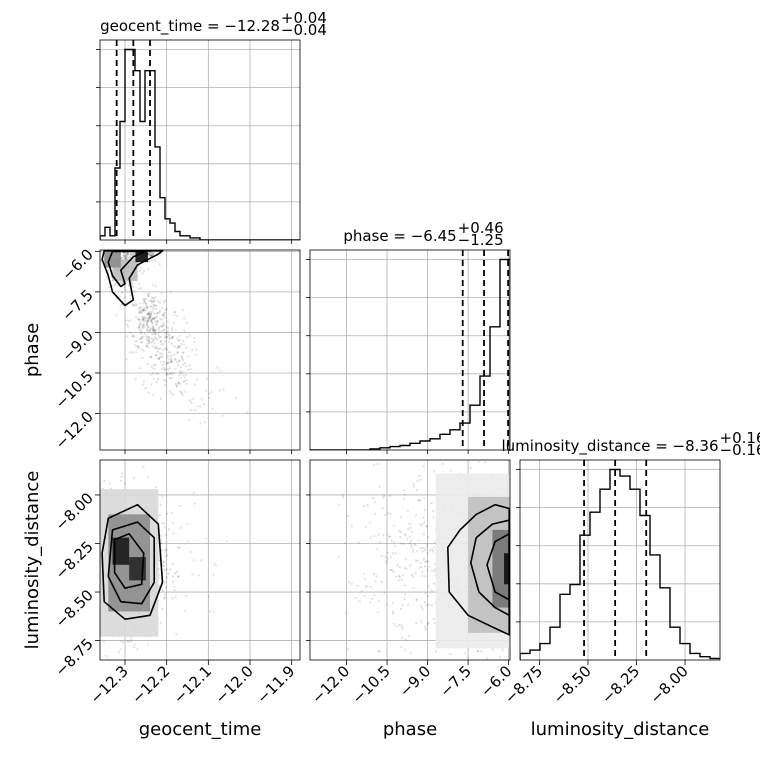 This screenshot has width=760, height=764. What do you see at coordinates (190, 26) in the screenshot?
I see `panel-title: geocent_time = −12.28` at bounding box center [190, 26].